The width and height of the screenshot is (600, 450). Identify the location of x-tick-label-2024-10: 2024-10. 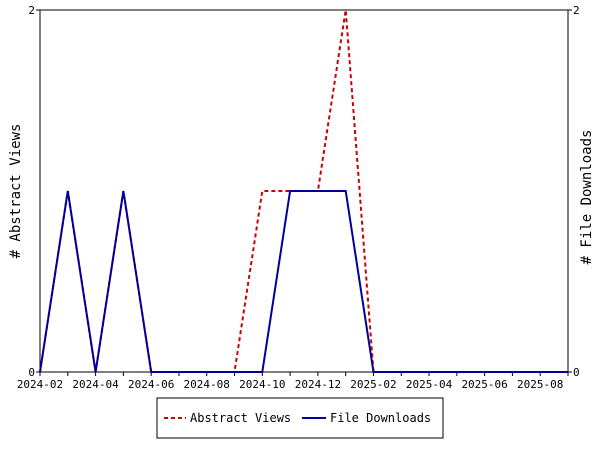
(262, 384).